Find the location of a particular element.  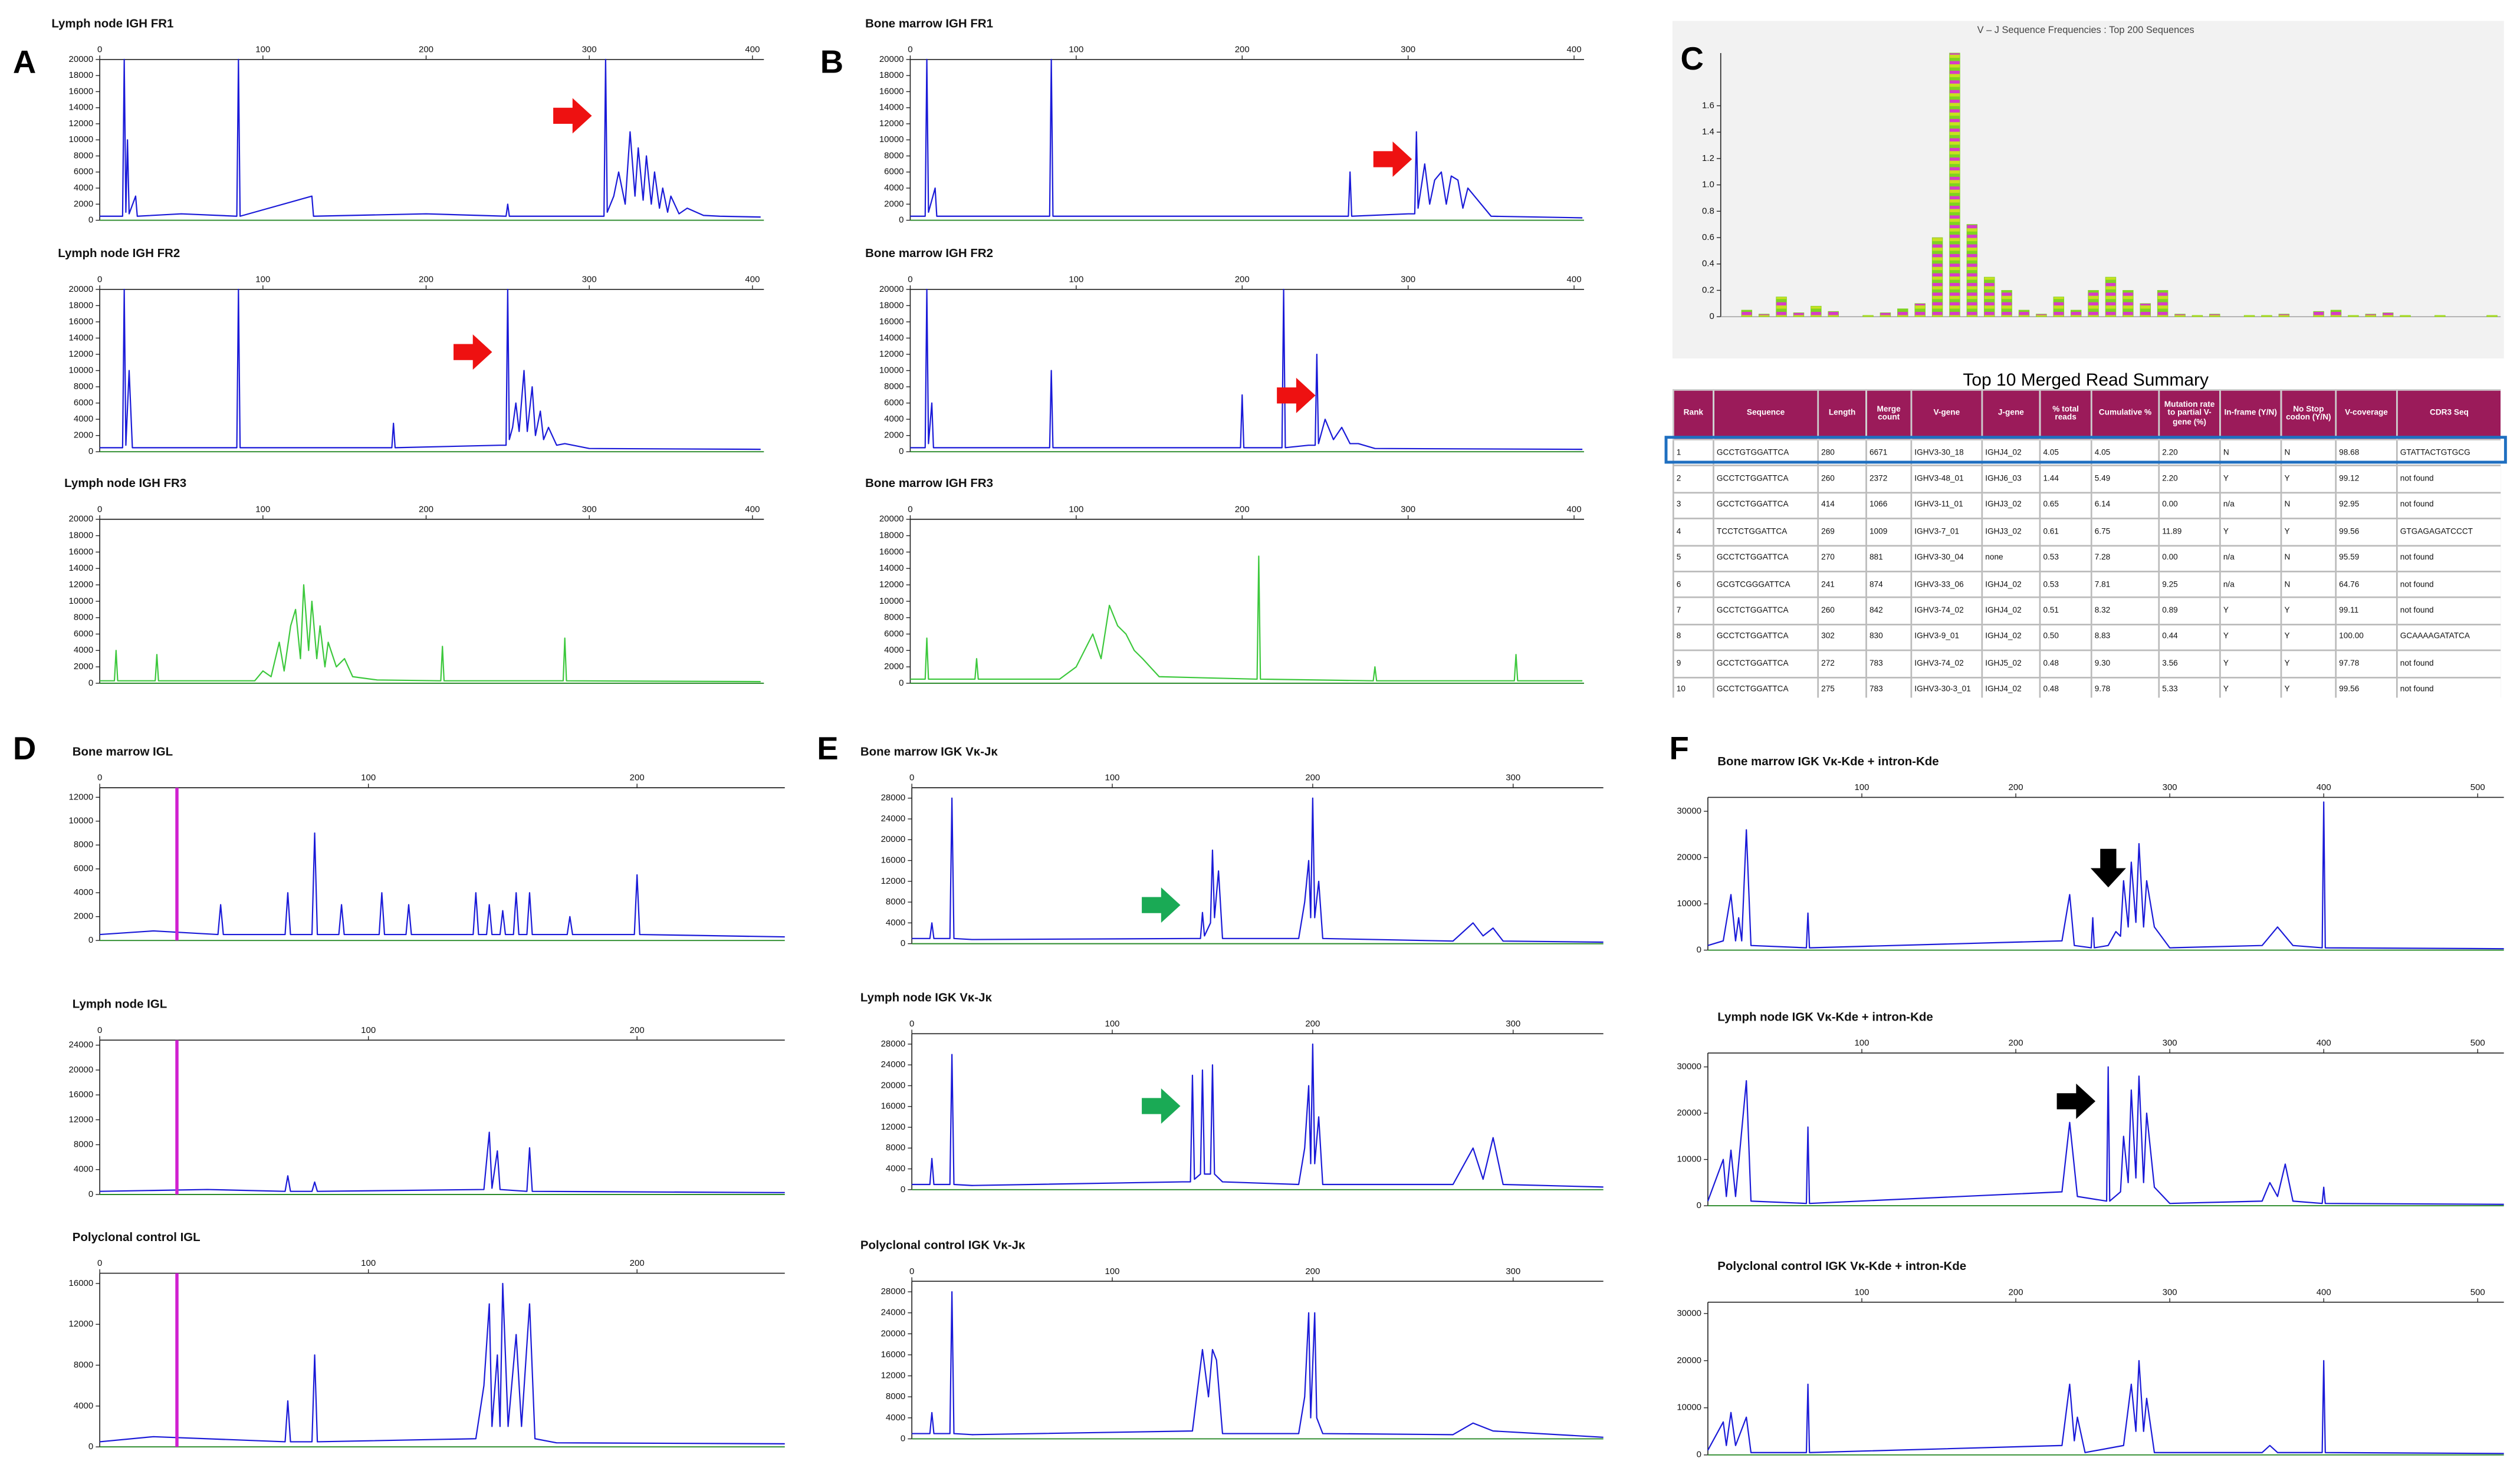

table-cell: IGHJ4_02 is located at coordinates (2011, 611).